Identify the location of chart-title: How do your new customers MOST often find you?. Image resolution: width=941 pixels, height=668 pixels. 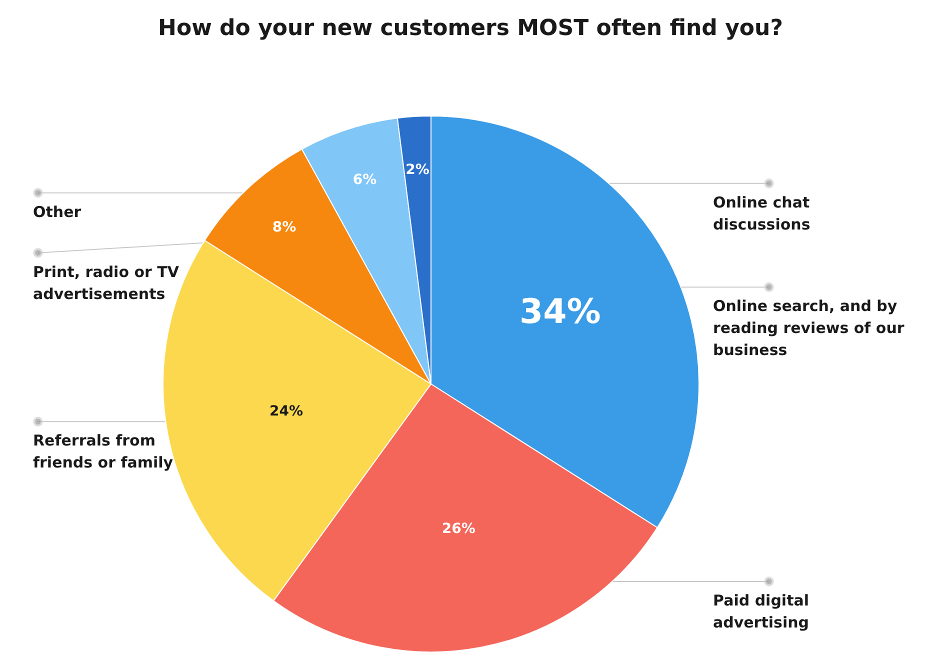
(470, 28).